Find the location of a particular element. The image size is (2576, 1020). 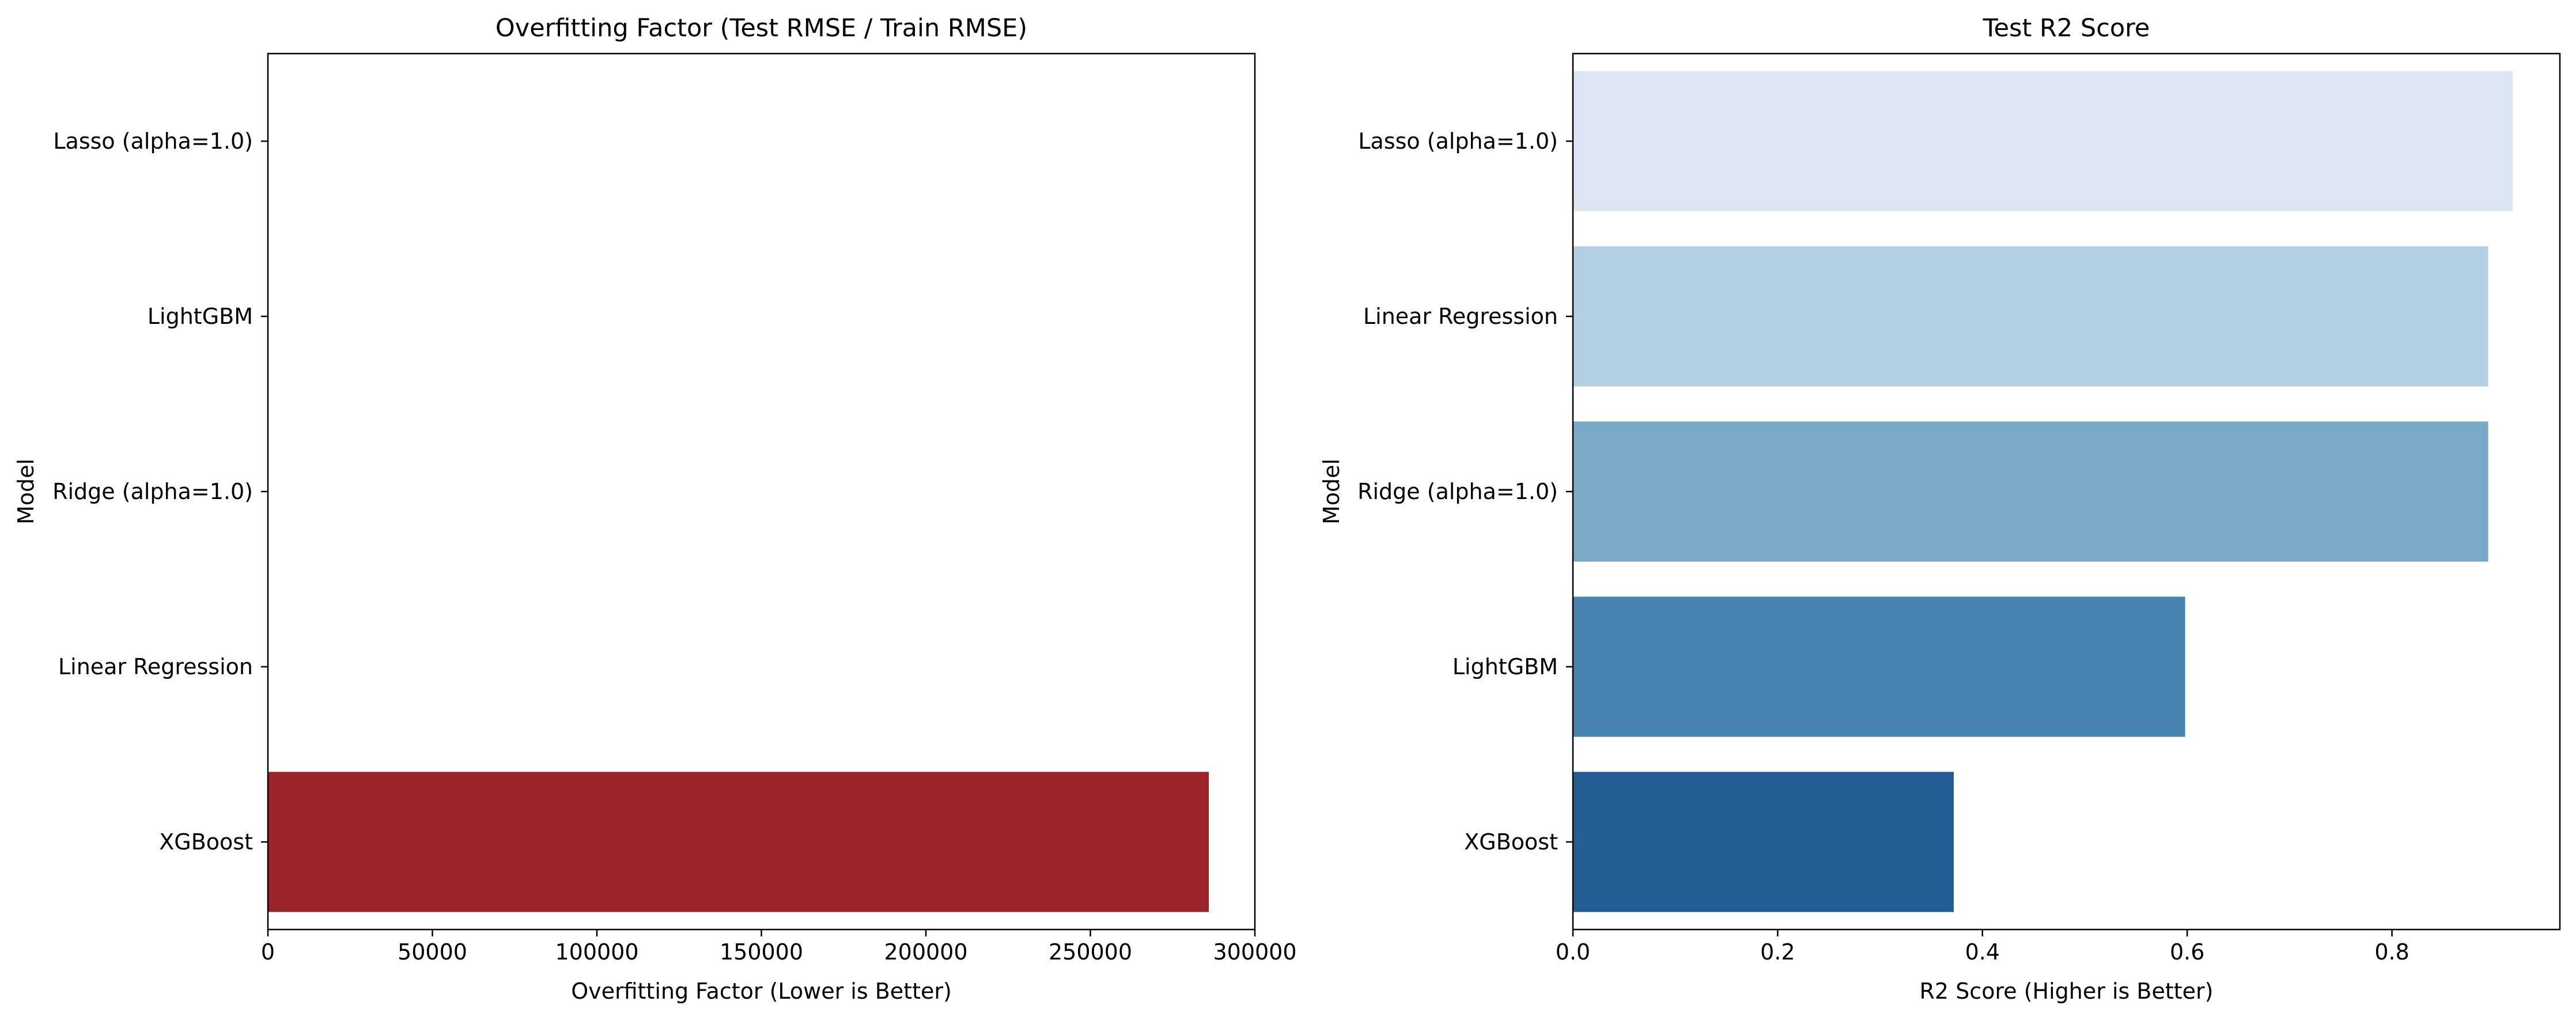

x-tick-label: 250000 is located at coordinates (1090, 952).